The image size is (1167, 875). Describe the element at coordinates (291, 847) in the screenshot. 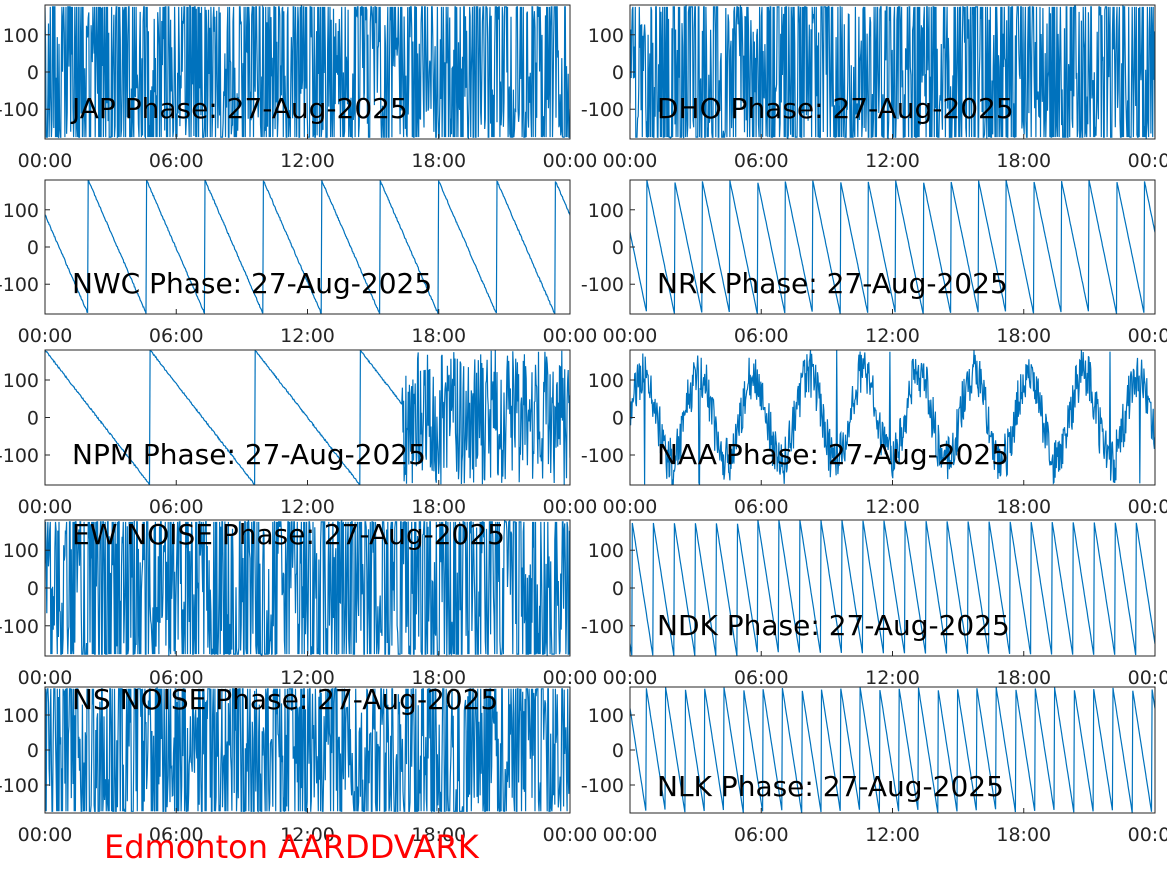

I see `station-label: Edmonton AARDDVARK` at that location.